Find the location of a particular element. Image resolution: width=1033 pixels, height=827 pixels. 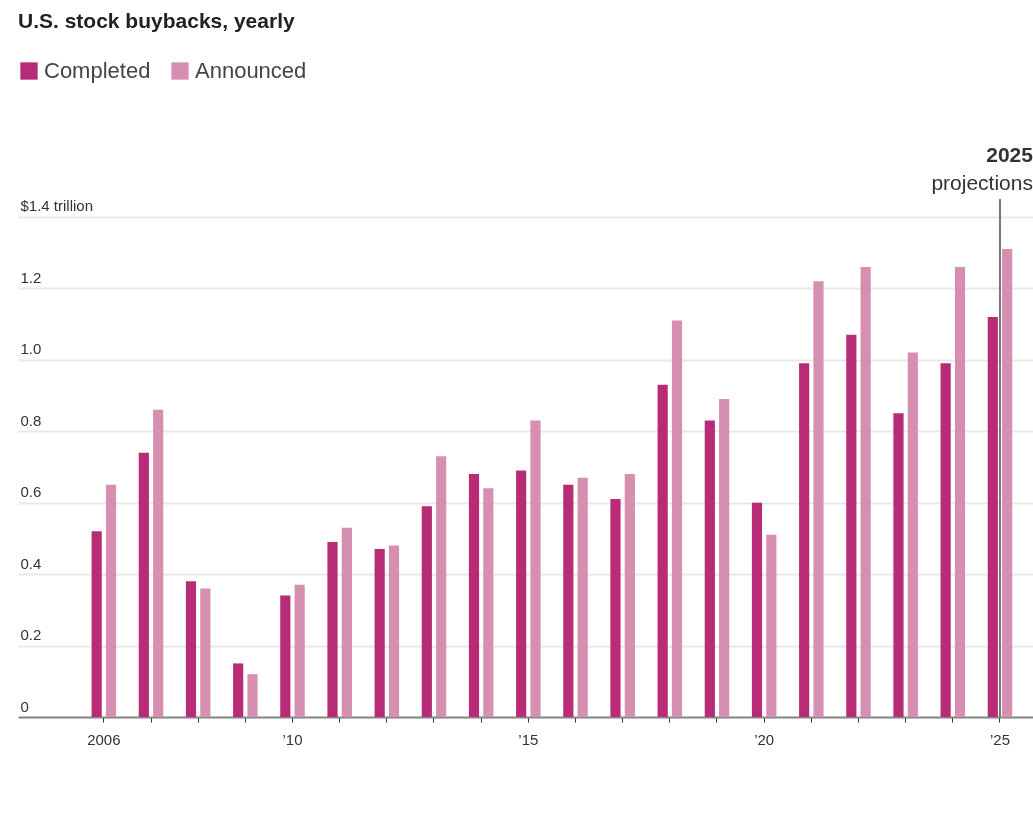

legend-label: Completed is located at coordinates (97, 70).